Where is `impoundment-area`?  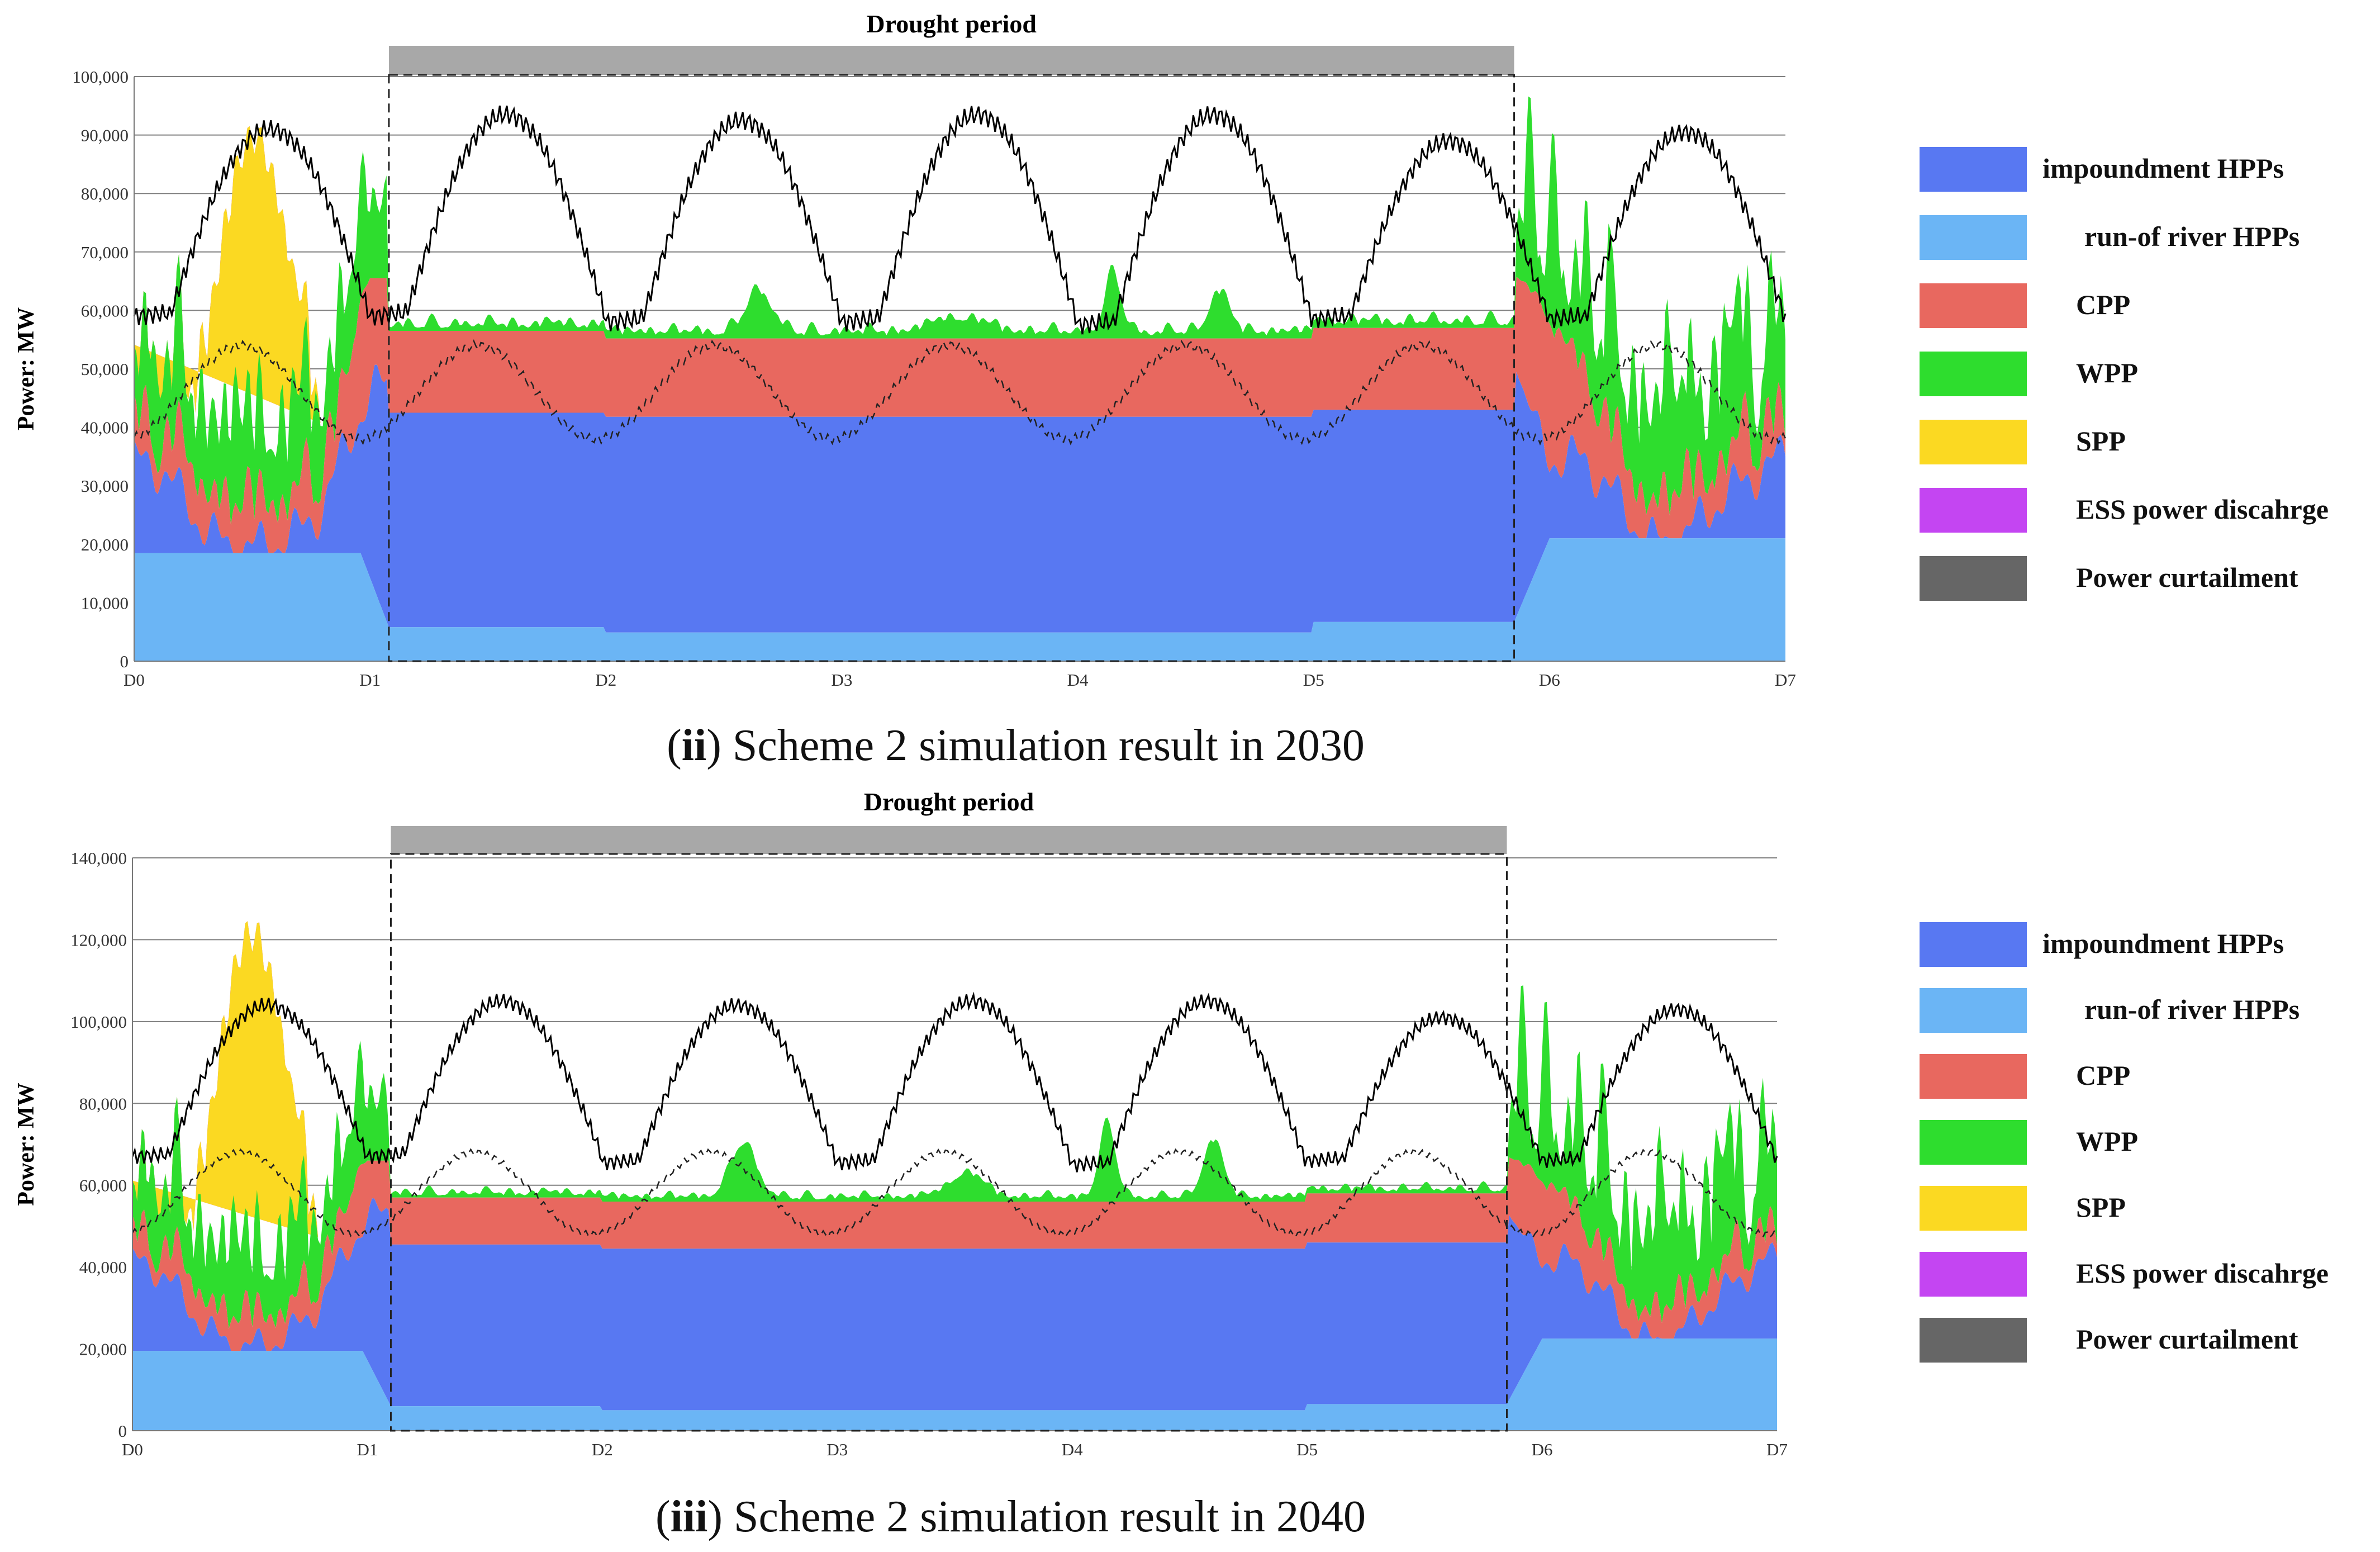 impoundment-area is located at coordinates (954, 1305).